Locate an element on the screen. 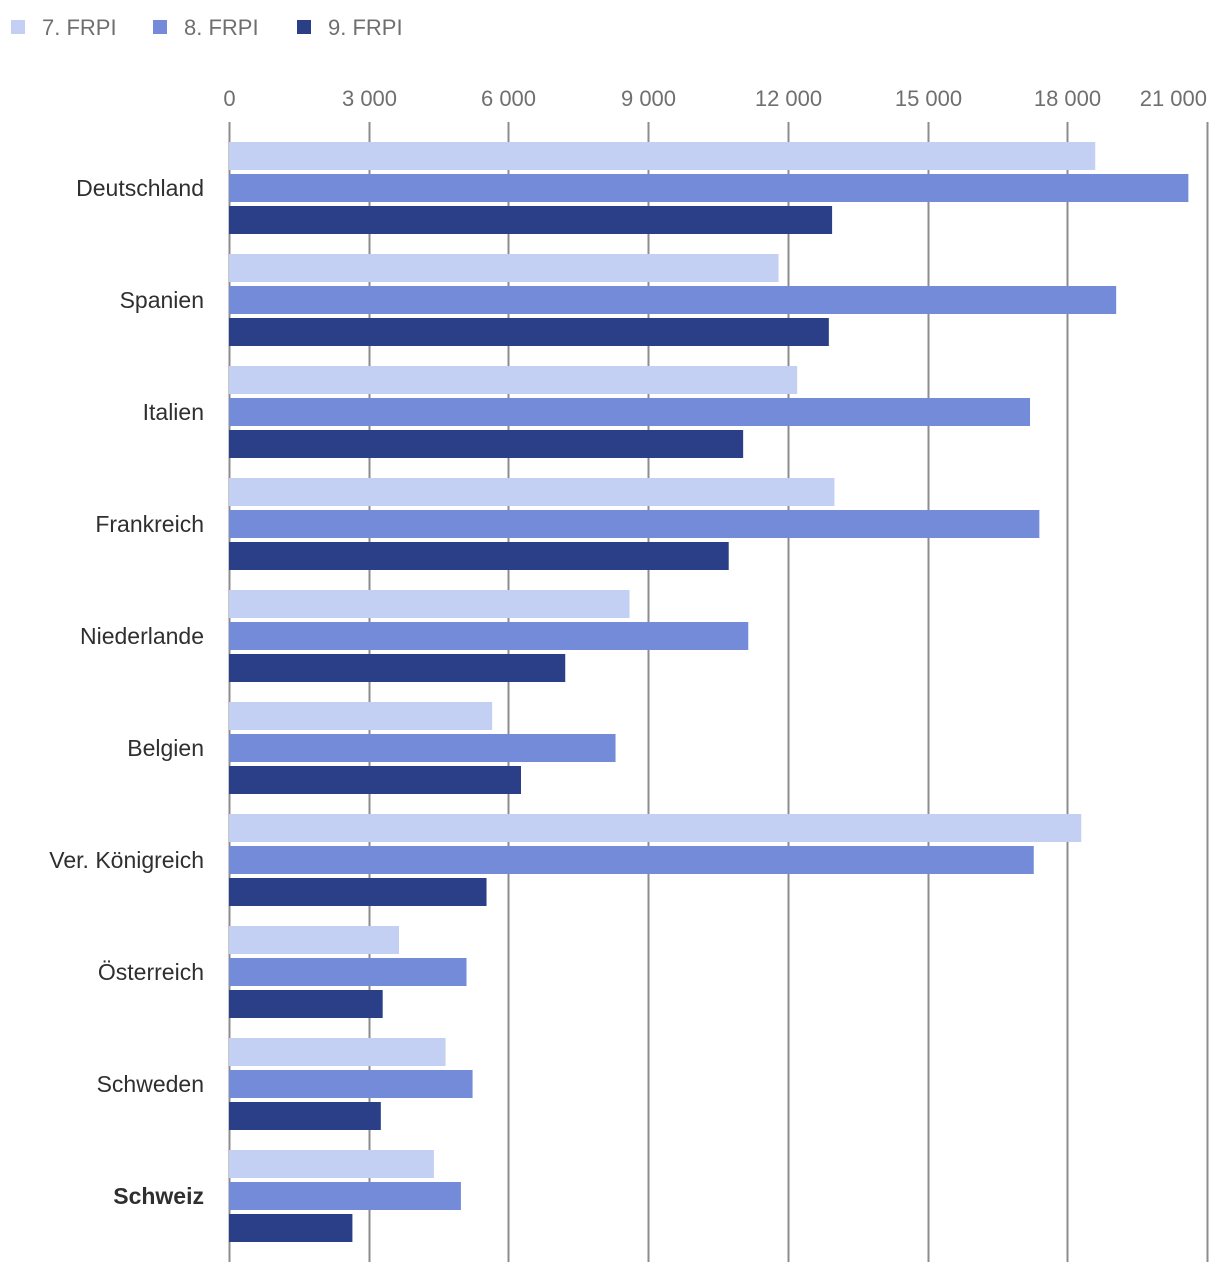  category-label-8: Österreich is located at coordinates (151, 972).